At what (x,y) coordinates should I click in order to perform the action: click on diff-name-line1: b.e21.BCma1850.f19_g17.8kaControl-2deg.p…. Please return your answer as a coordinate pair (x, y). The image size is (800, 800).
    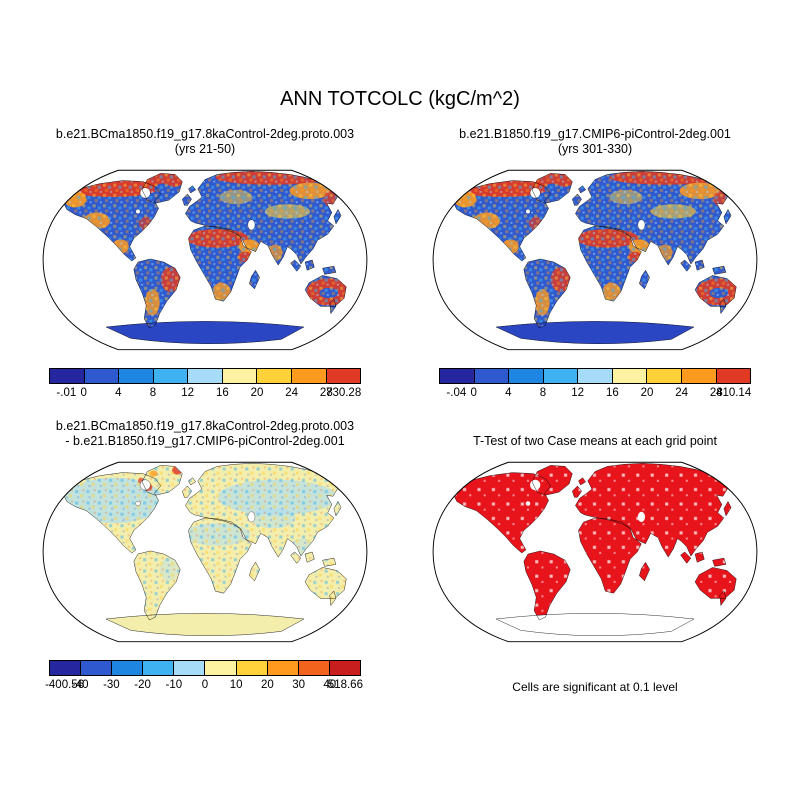
    Looking at the image, I should click on (205, 426).